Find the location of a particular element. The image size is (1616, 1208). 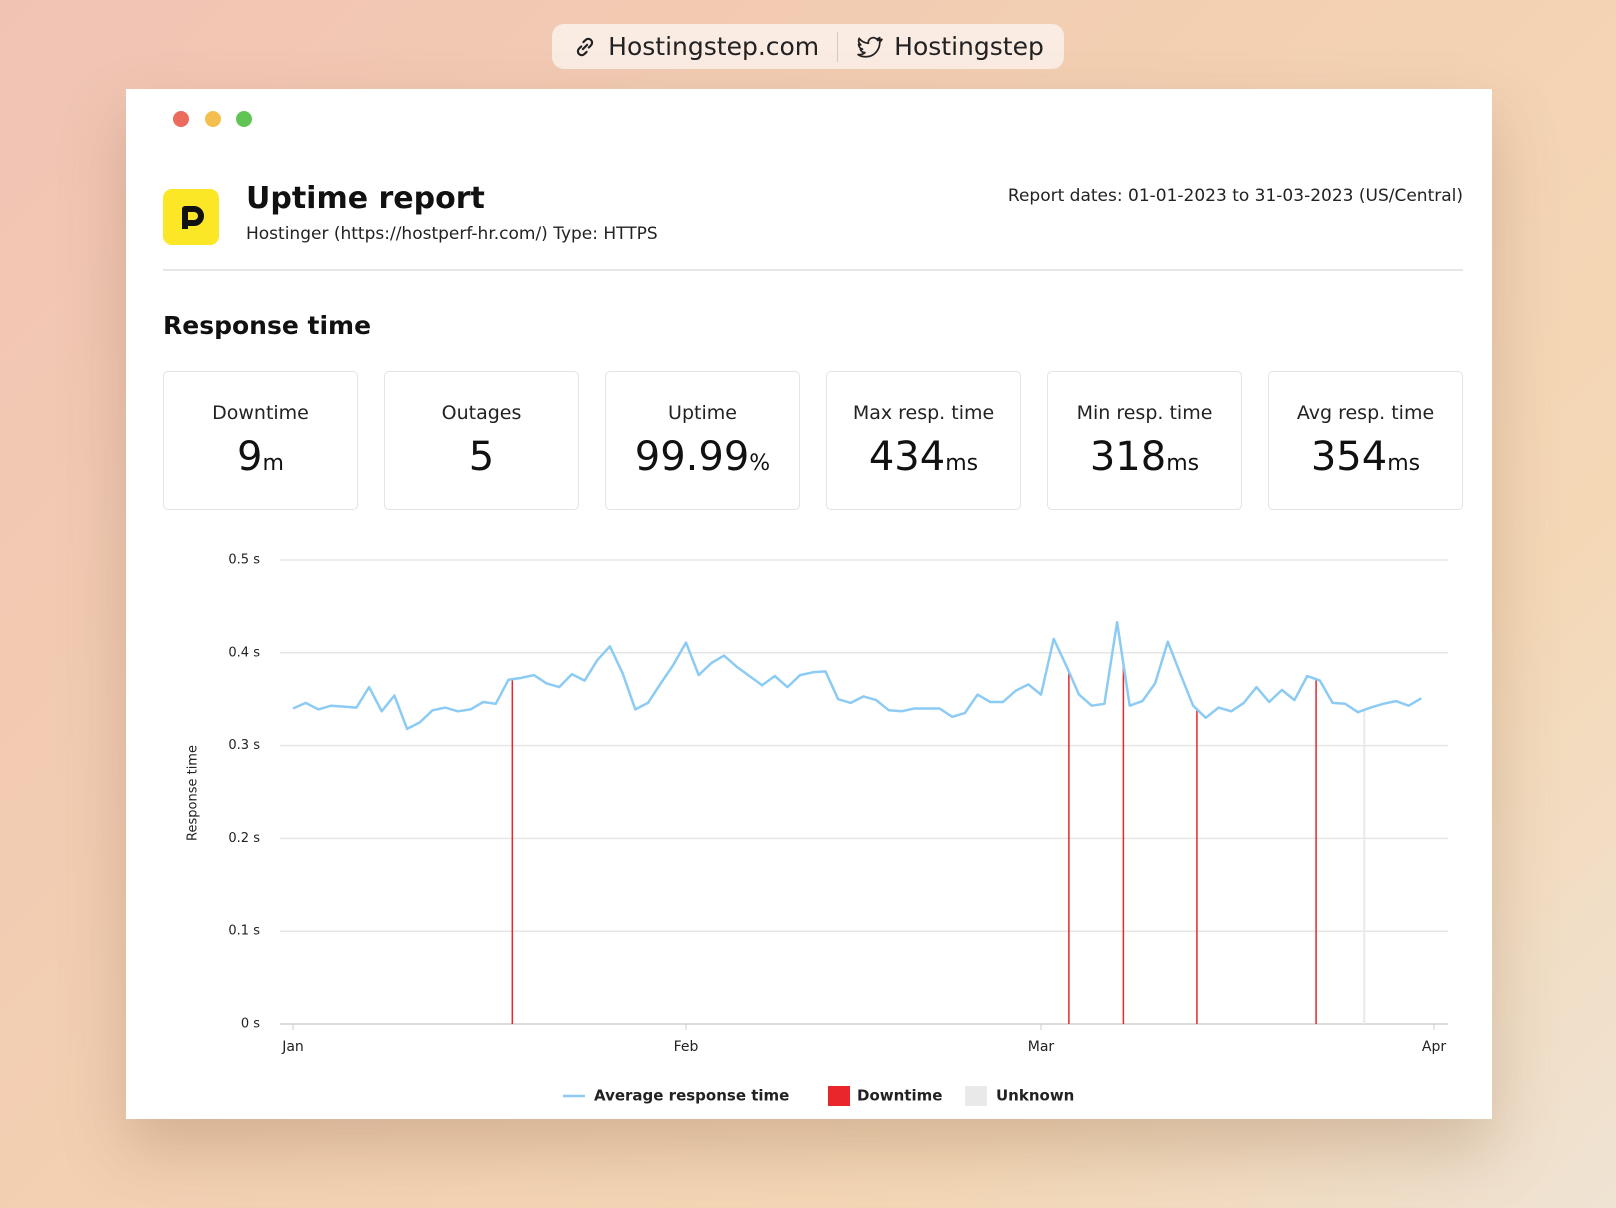

stat-value-row: 434ms is located at coordinates (923, 457).